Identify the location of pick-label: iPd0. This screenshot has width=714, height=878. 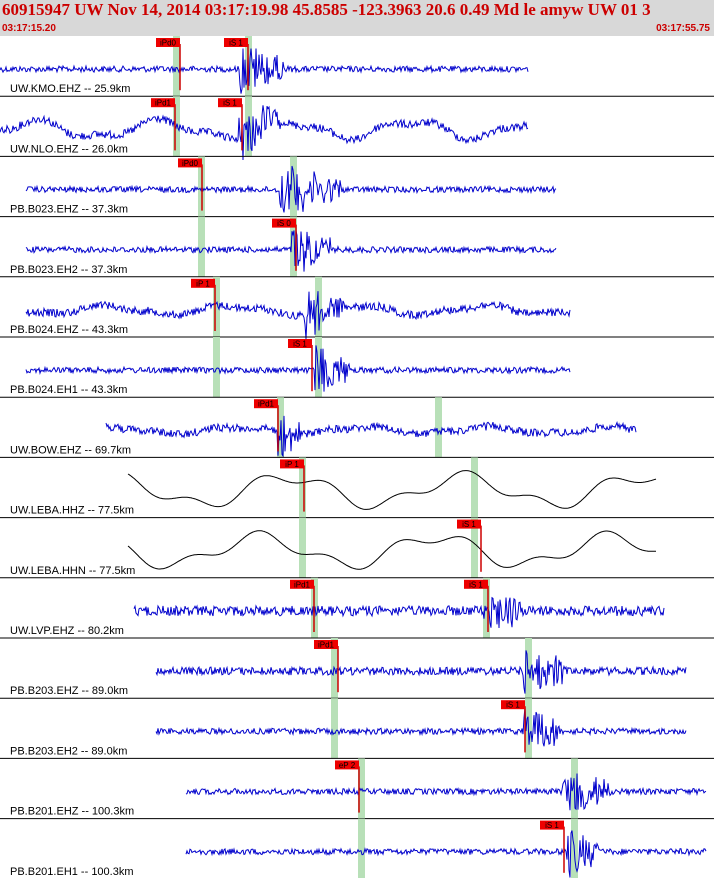
(168, 43).